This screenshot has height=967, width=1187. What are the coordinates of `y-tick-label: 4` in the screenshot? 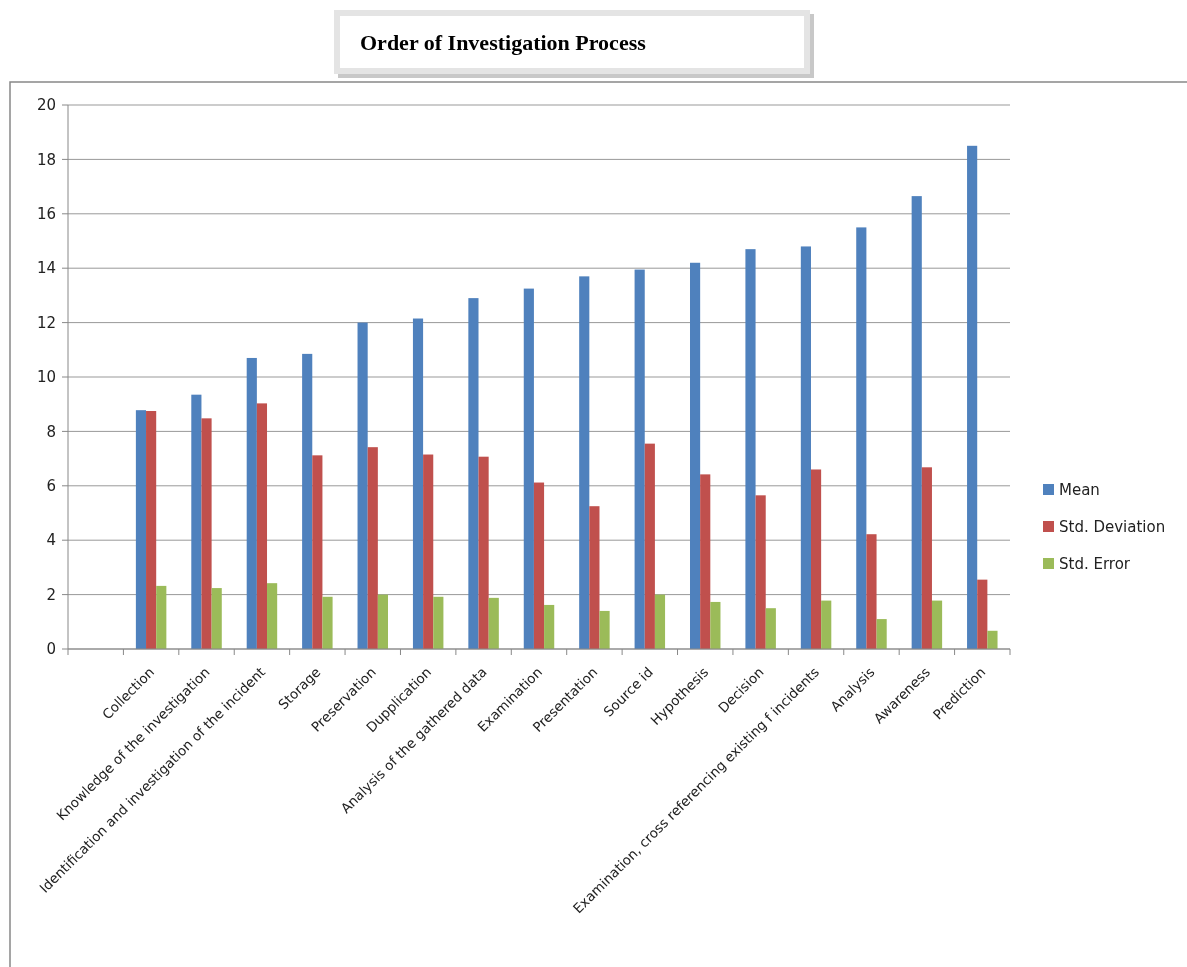 It's located at (51, 540).